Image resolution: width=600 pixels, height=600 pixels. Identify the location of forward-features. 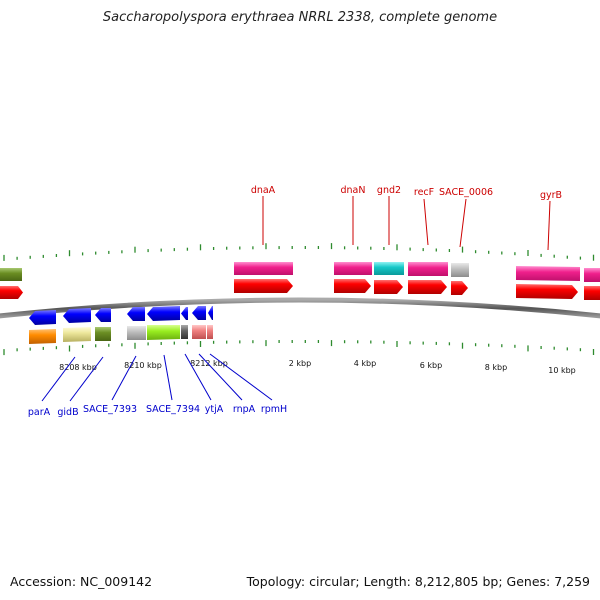
(300, 281).